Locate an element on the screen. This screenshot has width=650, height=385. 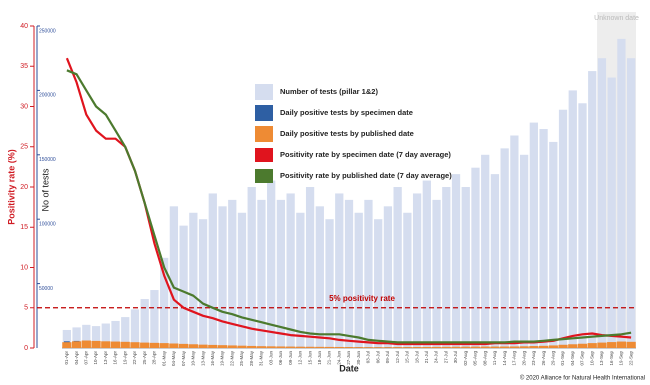
y2-tick-label: 30 is located at coordinates (24, 106).